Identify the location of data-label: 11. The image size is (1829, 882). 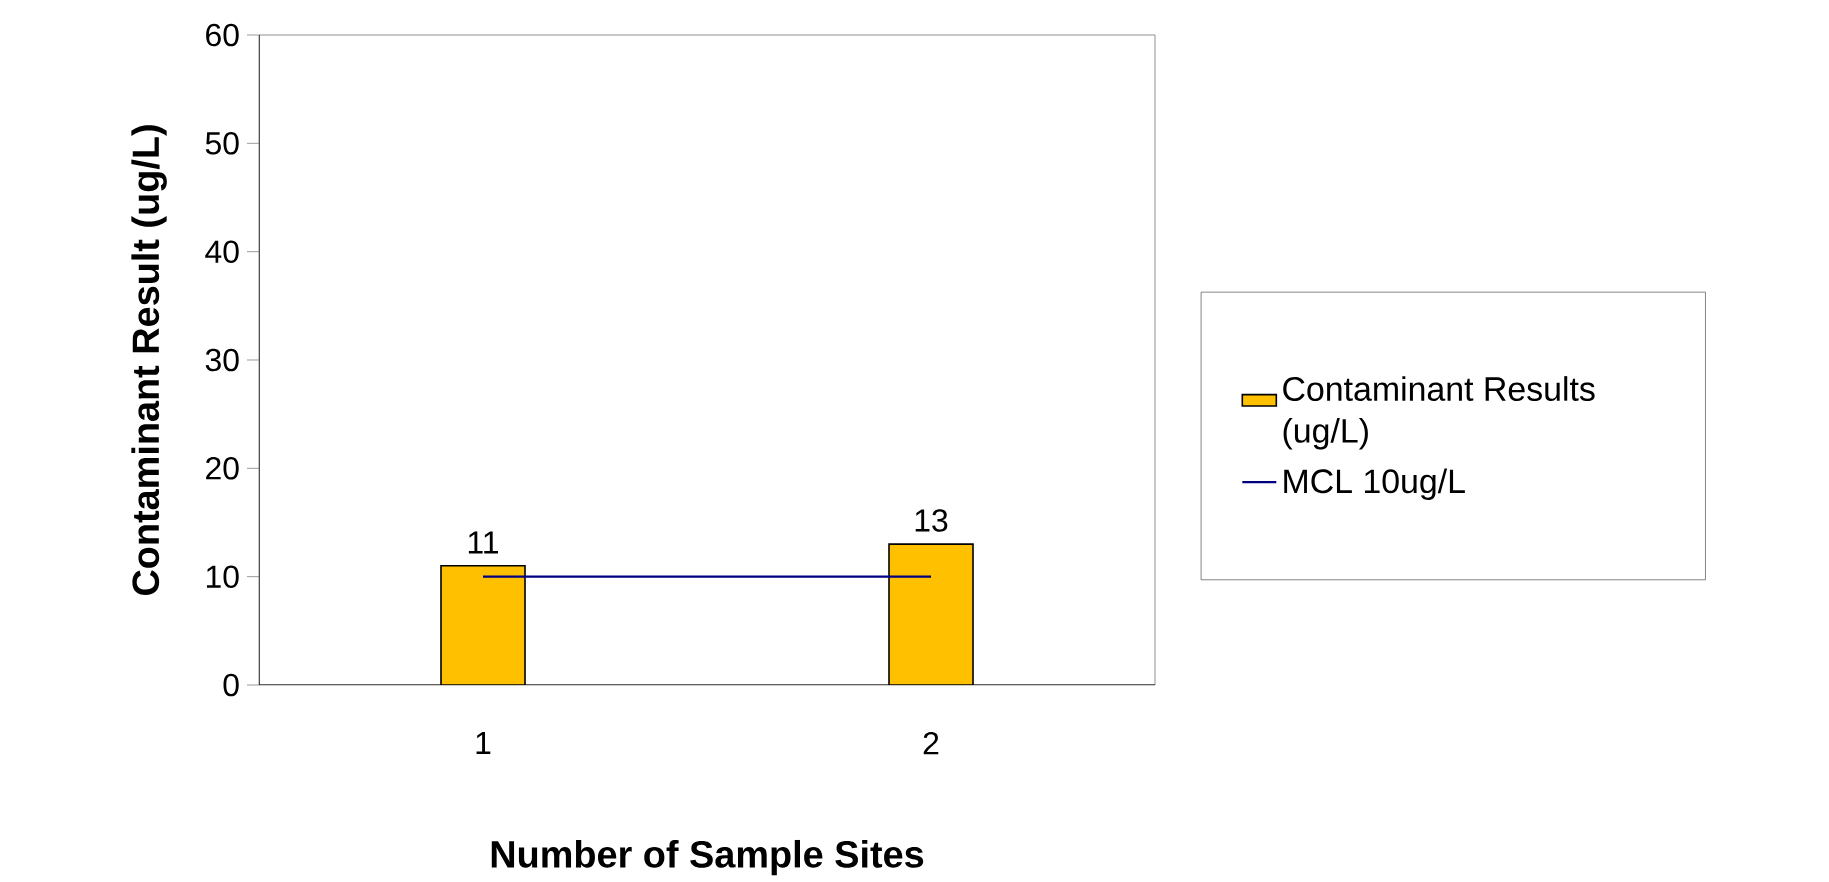
(483, 542).